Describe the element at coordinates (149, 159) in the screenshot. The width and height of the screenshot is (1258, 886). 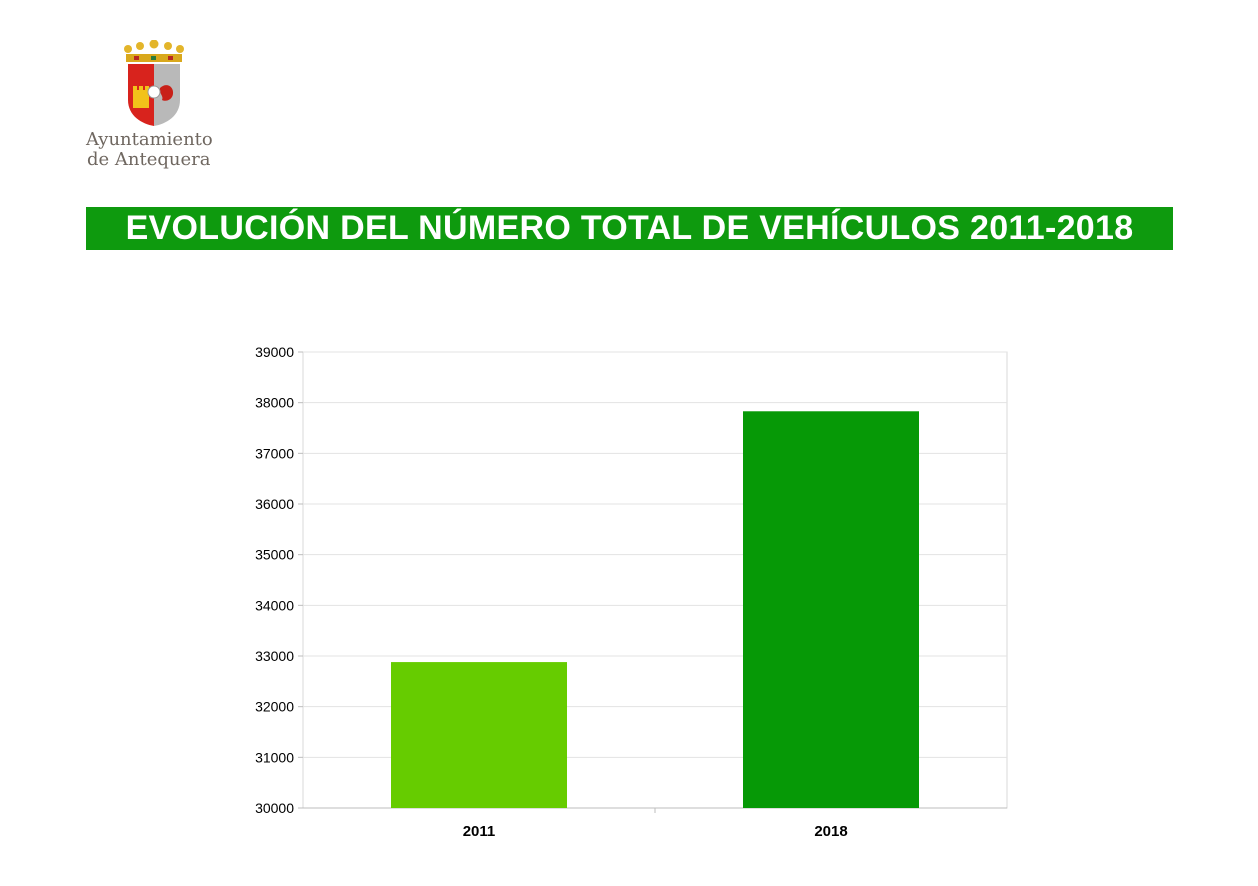
I see `org-name-line2: de Antequera` at that location.